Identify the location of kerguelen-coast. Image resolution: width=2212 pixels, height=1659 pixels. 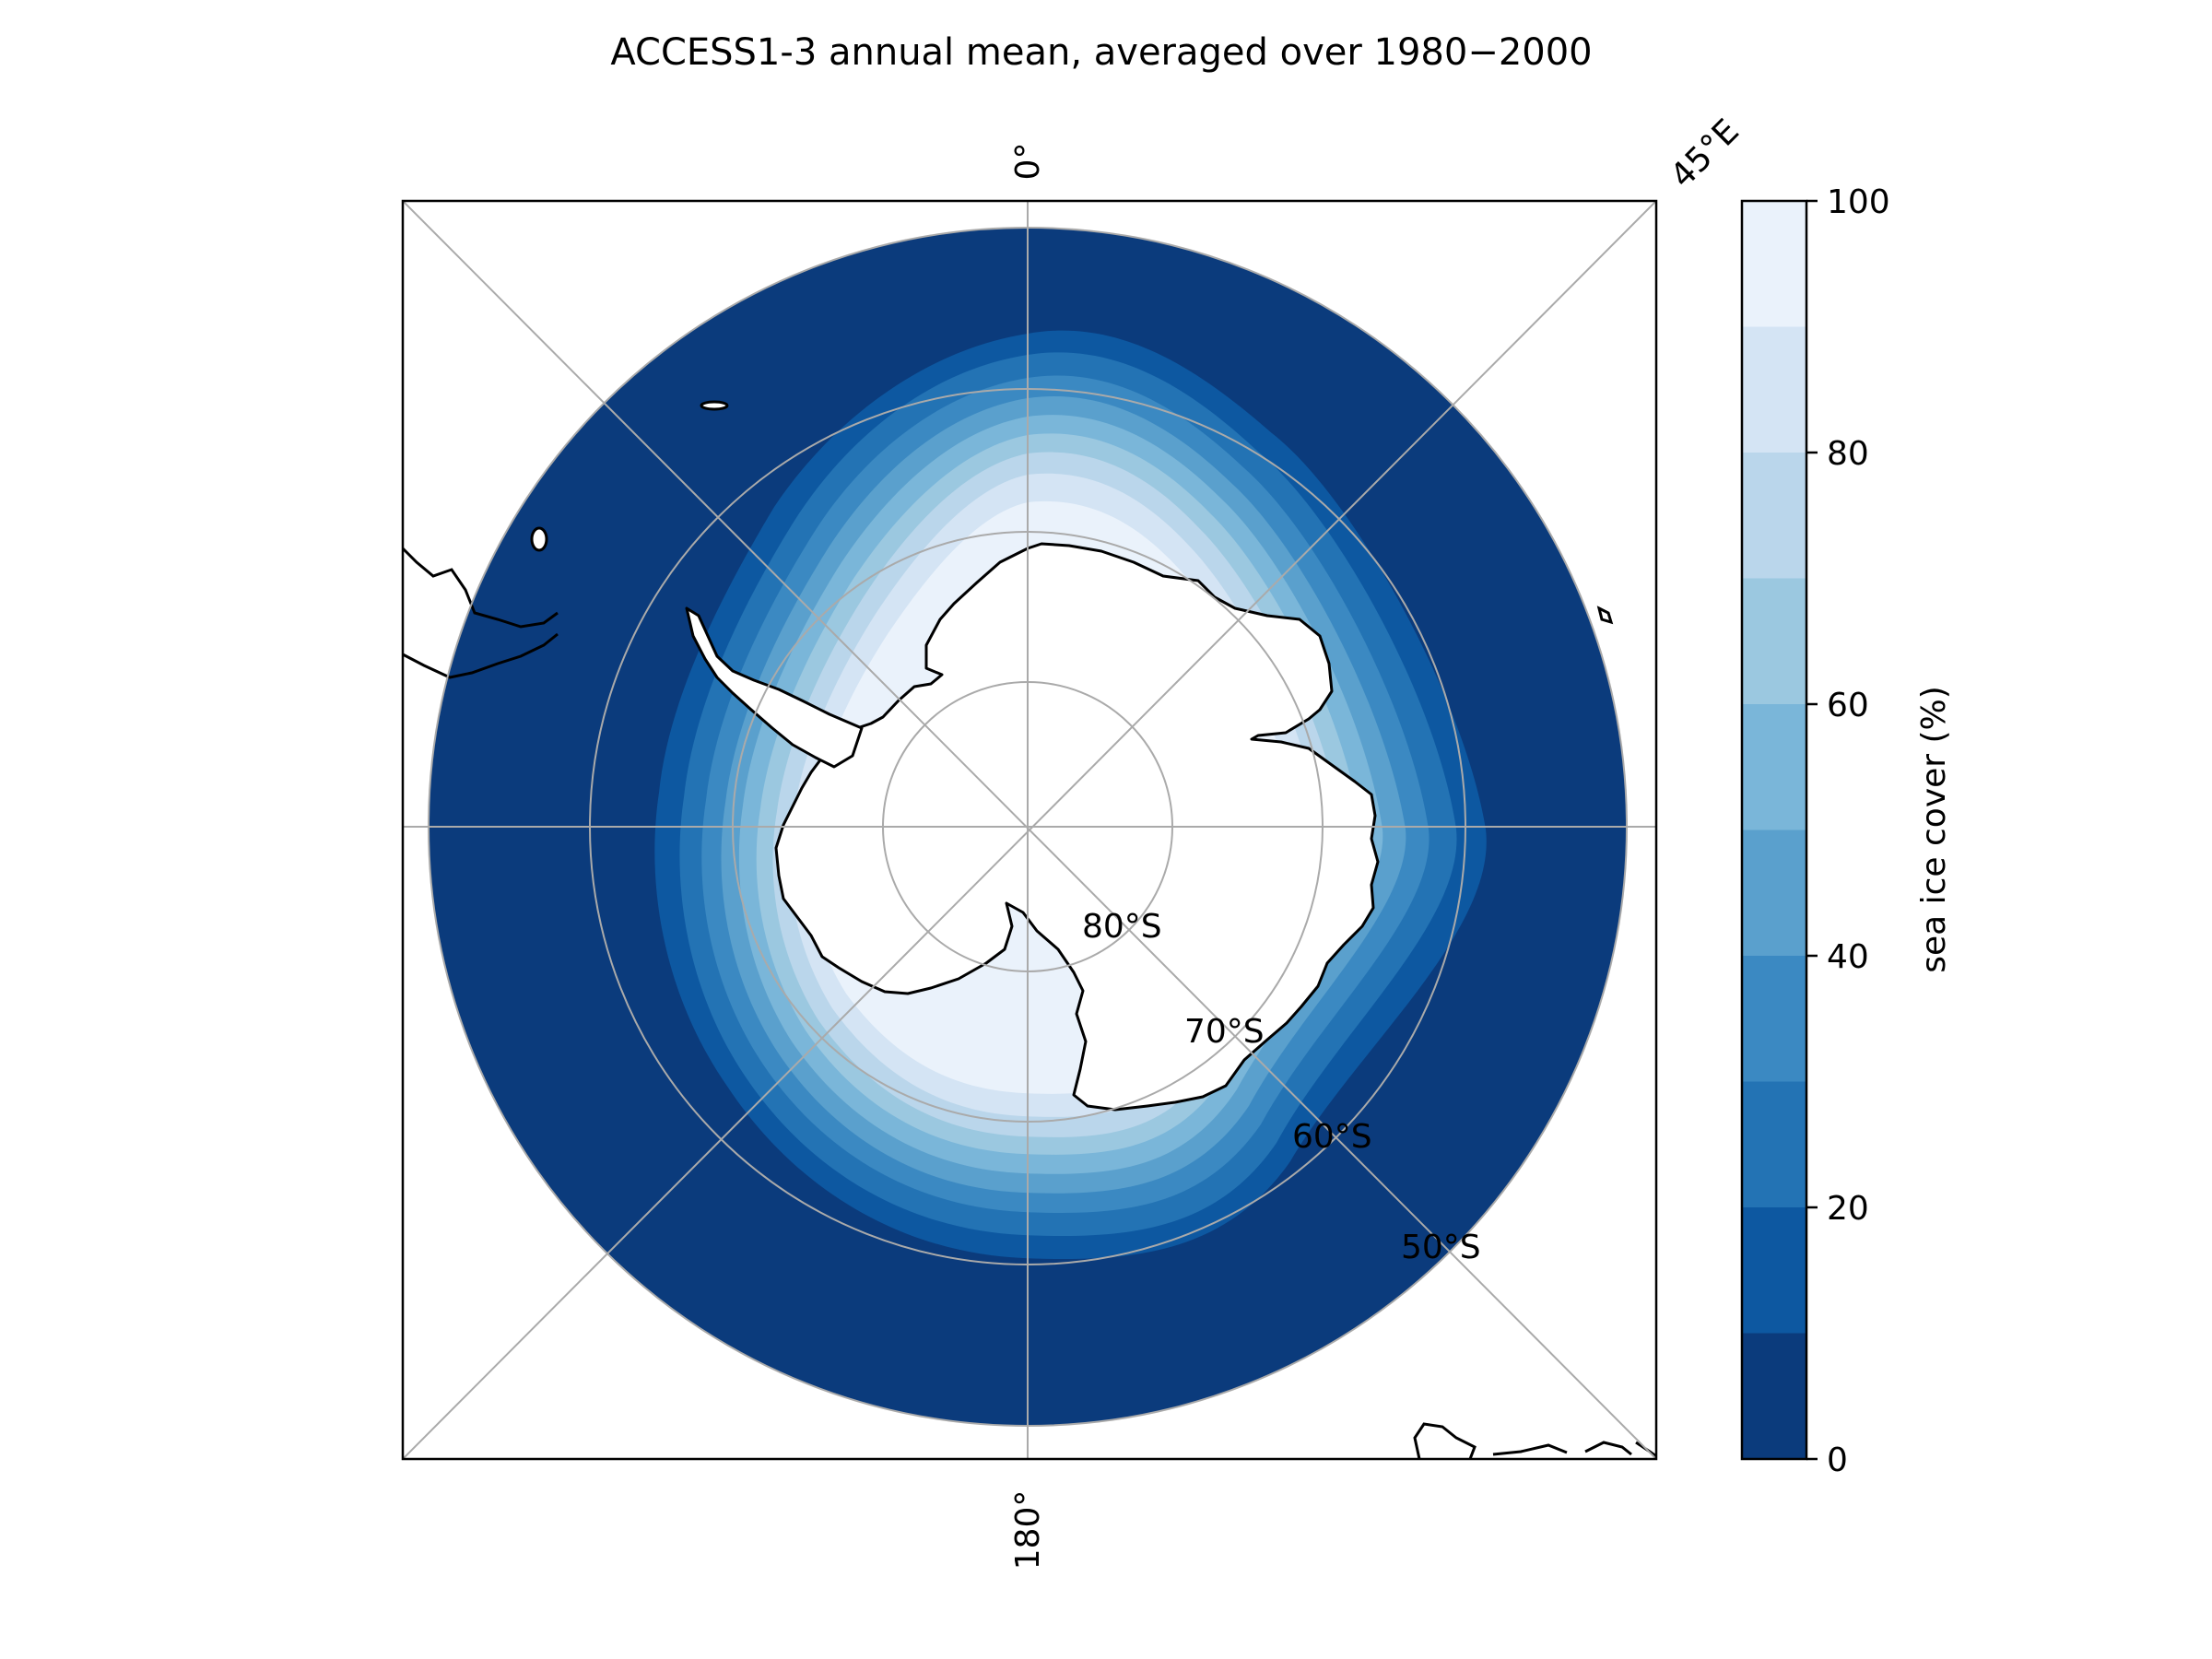
(1605, 615).